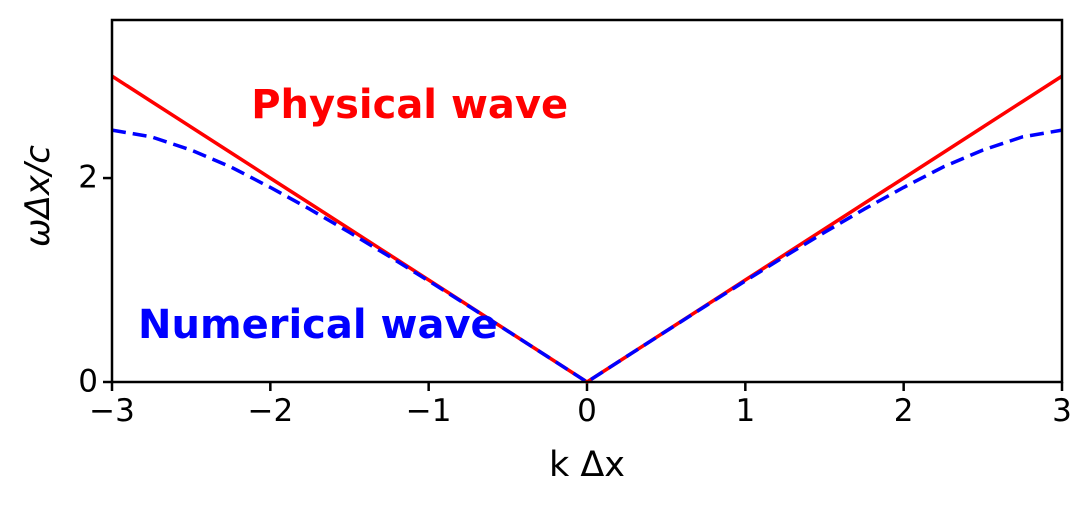 This screenshot has height=521, width=1086. Describe the element at coordinates (270, 411) in the screenshot. I see `x-tick-label: −2` at that location.